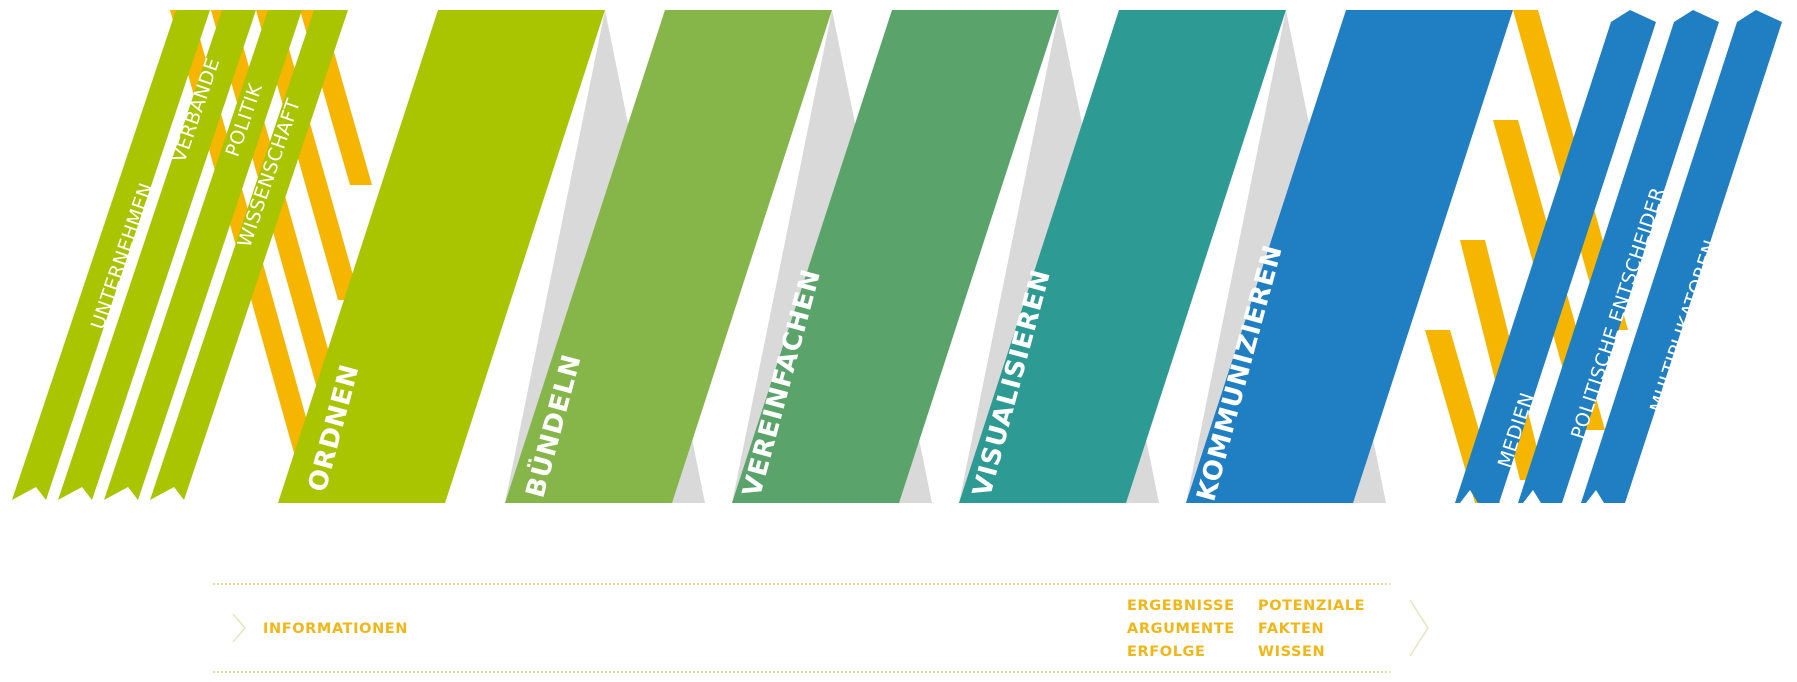 The image size is (1797, 682). Describe the element at coordinates (441, 256) in the screenshot. I see `stage-panel-ordnen` at that location.